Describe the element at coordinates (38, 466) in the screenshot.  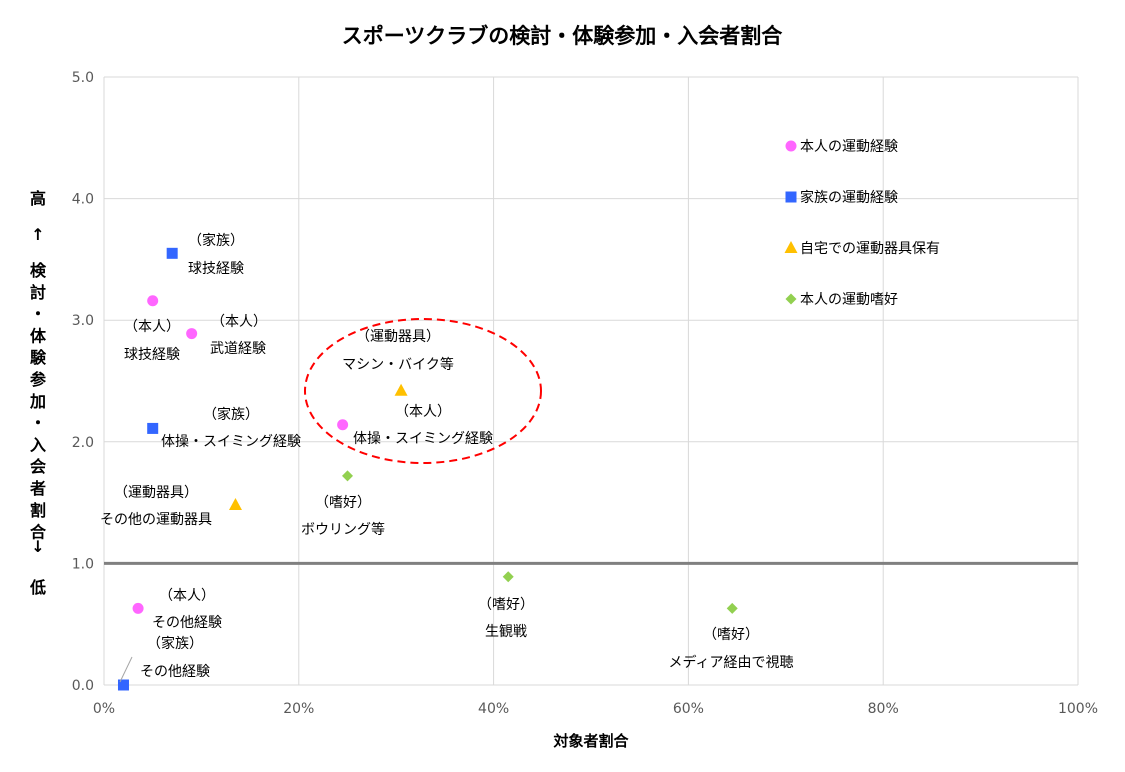
I see `y-axis-title-char: 会` at that location.